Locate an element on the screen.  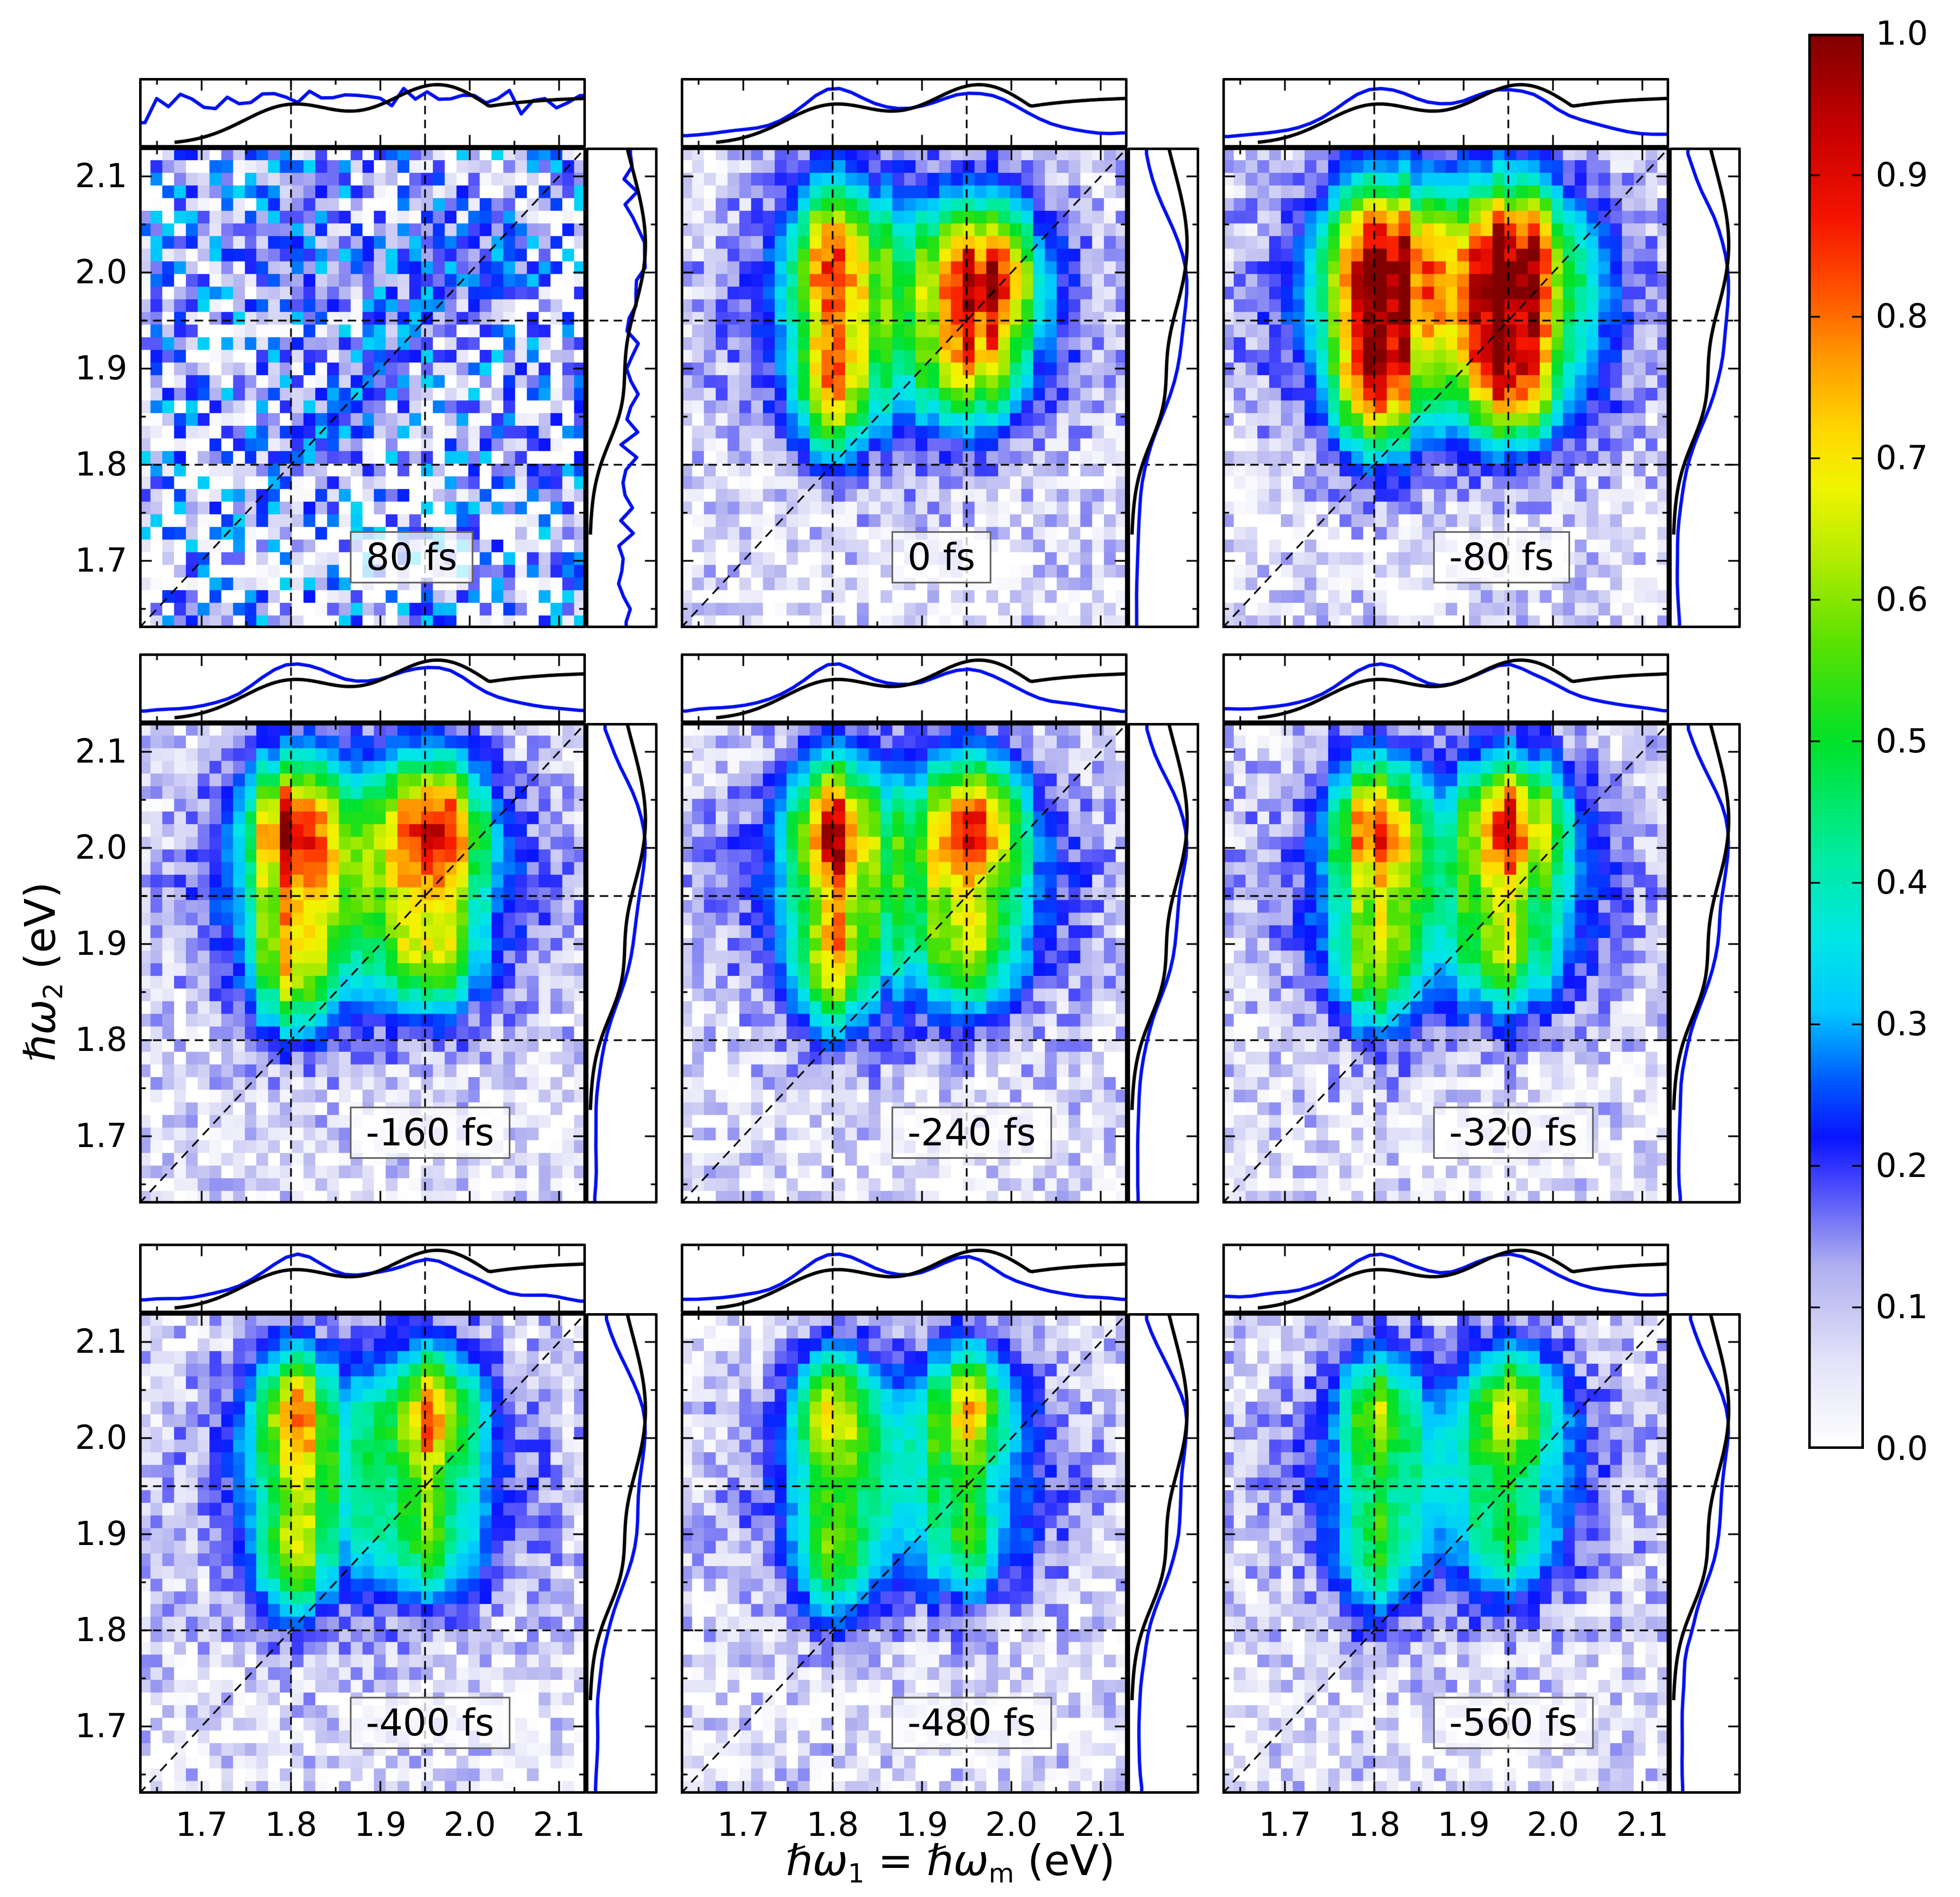
x-axis-title: ℏω1 = ℏωm (eV) is located at coordinates (951, 1862).